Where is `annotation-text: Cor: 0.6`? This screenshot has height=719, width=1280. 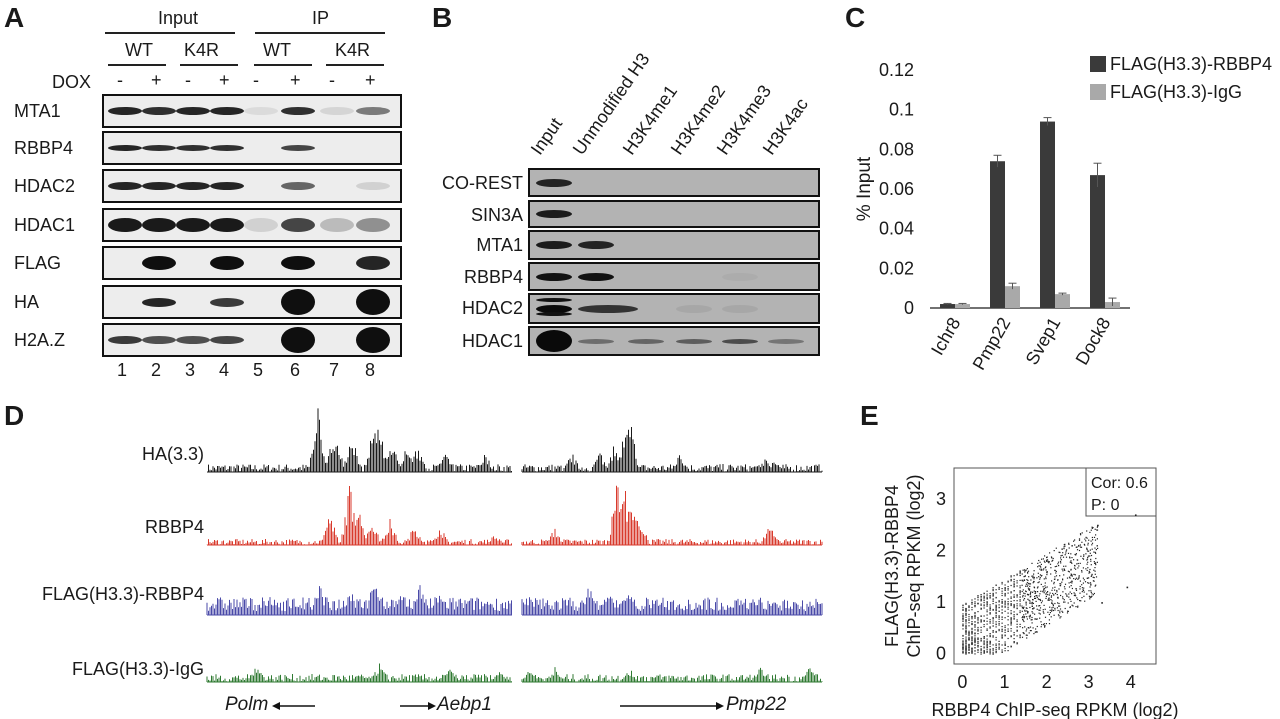 annotation-text: Cor: 0.6 is located at coordinates (1119, 483).